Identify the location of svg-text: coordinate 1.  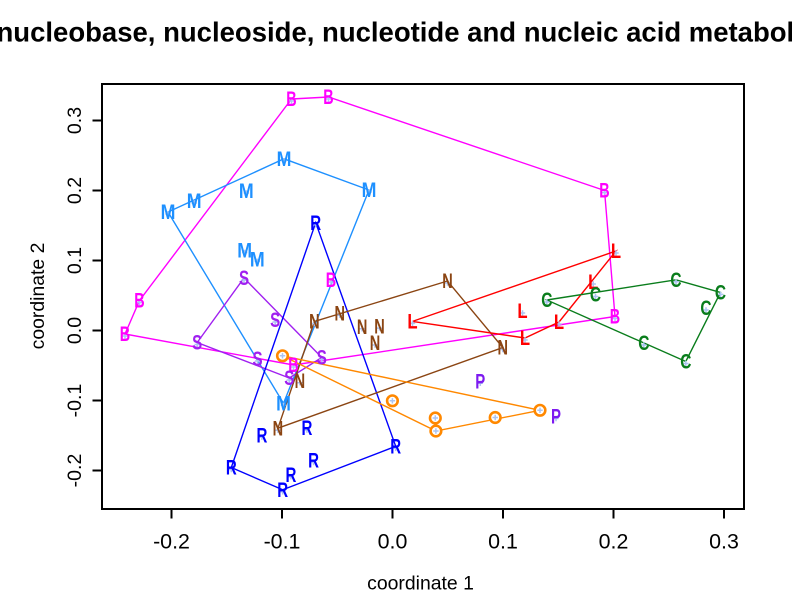
(420, 584).